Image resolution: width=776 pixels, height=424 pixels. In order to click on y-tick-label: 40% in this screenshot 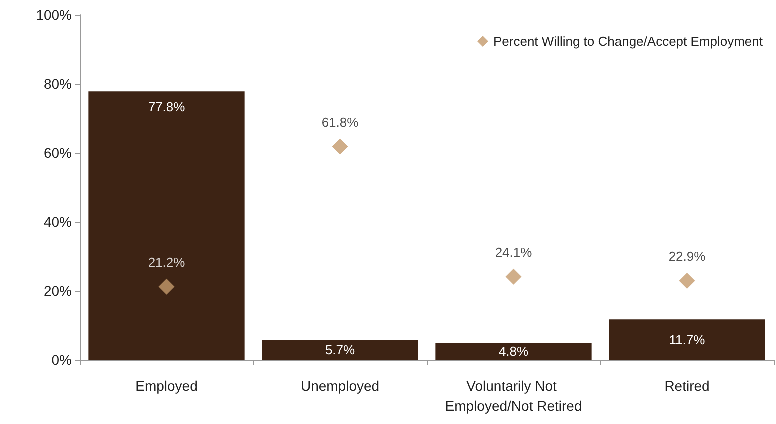, I will do `click(58, 222)`.